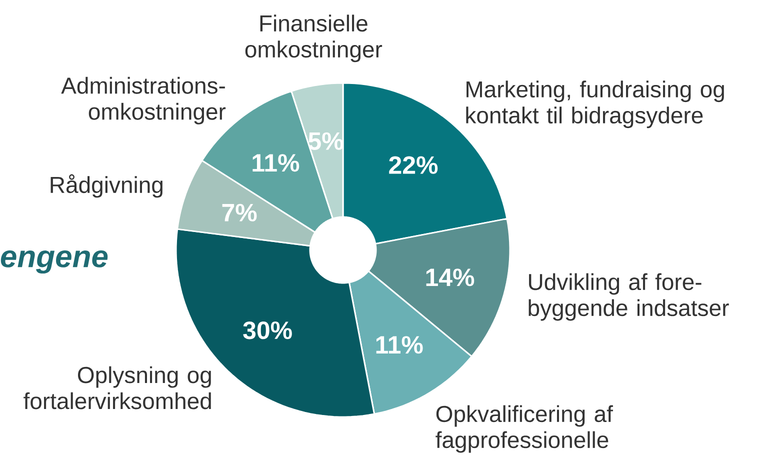 The width and height of the screenshot is (760, 460). Describe the element at coordinates (628, 297) in the screenshot. I see `slice-label: Udvikling af fore-byggende indsatser` at that location.